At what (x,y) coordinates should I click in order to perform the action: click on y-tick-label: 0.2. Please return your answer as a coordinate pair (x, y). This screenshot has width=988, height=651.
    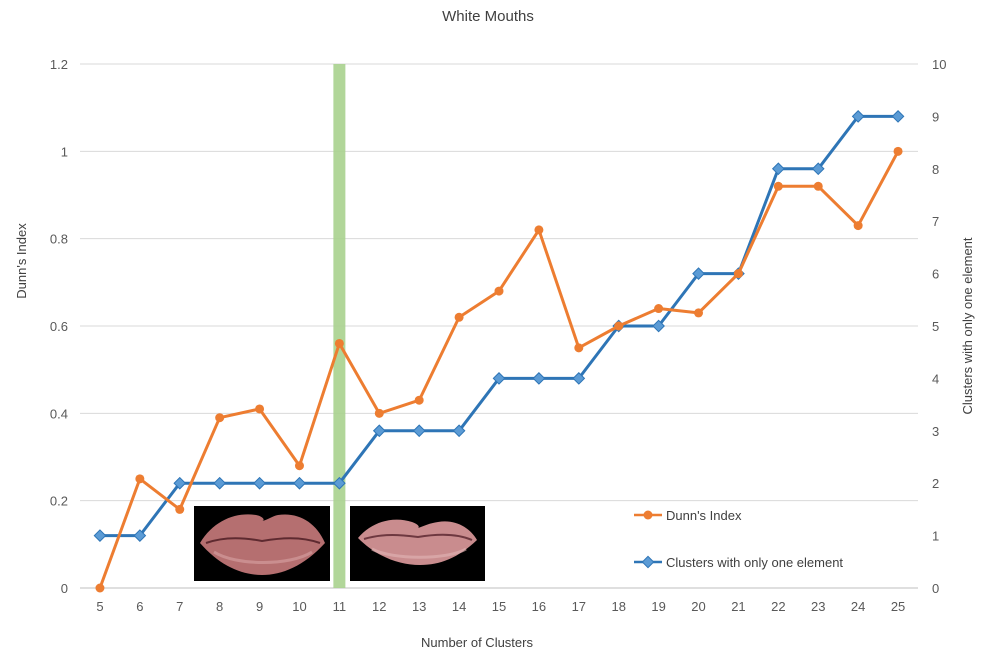
    Looking at the image, I should click on (59, 501).